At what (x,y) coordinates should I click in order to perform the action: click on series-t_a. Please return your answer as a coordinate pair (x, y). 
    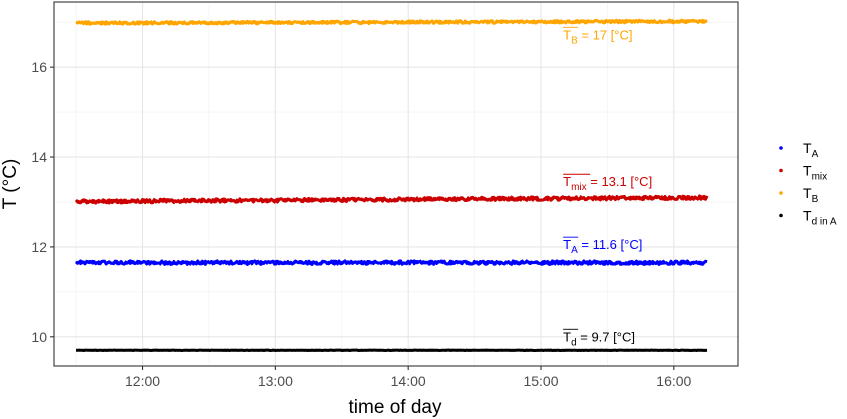
    Looking at the image, I should click on (391, 262).